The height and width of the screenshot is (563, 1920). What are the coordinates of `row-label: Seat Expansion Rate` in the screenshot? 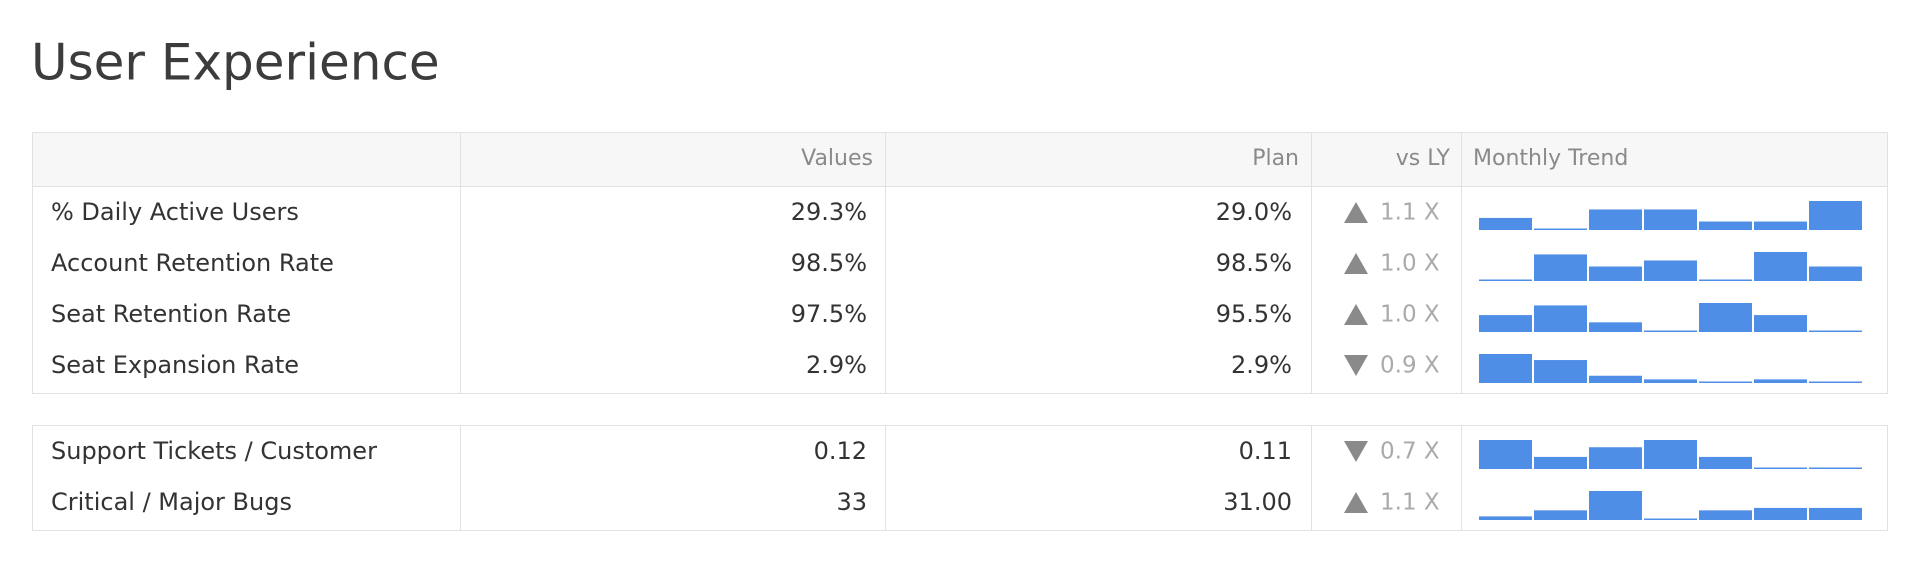 It's located at (175, 365).